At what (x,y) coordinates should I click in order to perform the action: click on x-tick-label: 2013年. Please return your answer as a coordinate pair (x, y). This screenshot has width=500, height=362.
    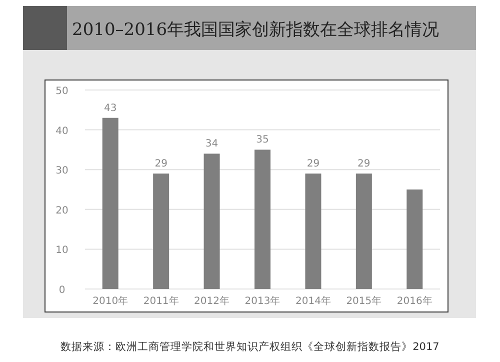
    Looking at the image, I should click on (262, 301).